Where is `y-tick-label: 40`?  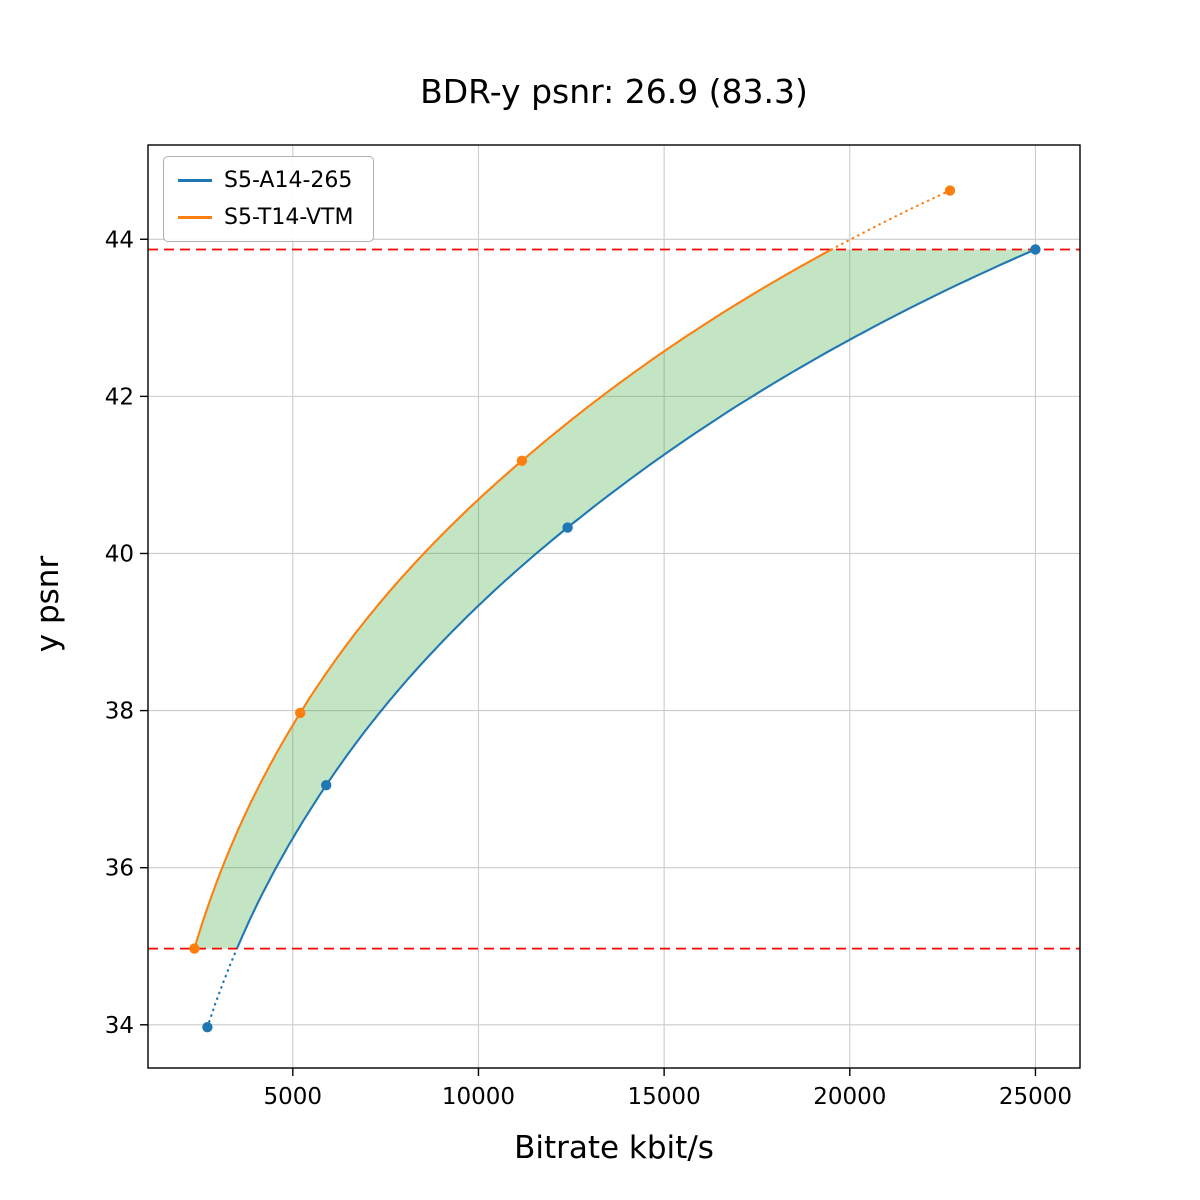 y-tick-label: 40 is located at coordinates (119, 554).